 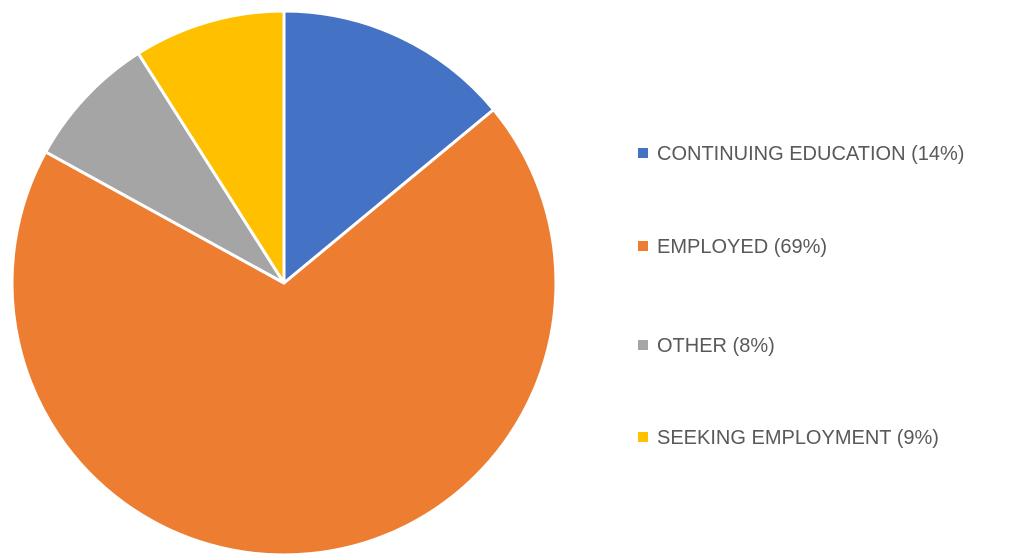 I want to click on pie-slice-continuing-education, so click(x=389, y=147).